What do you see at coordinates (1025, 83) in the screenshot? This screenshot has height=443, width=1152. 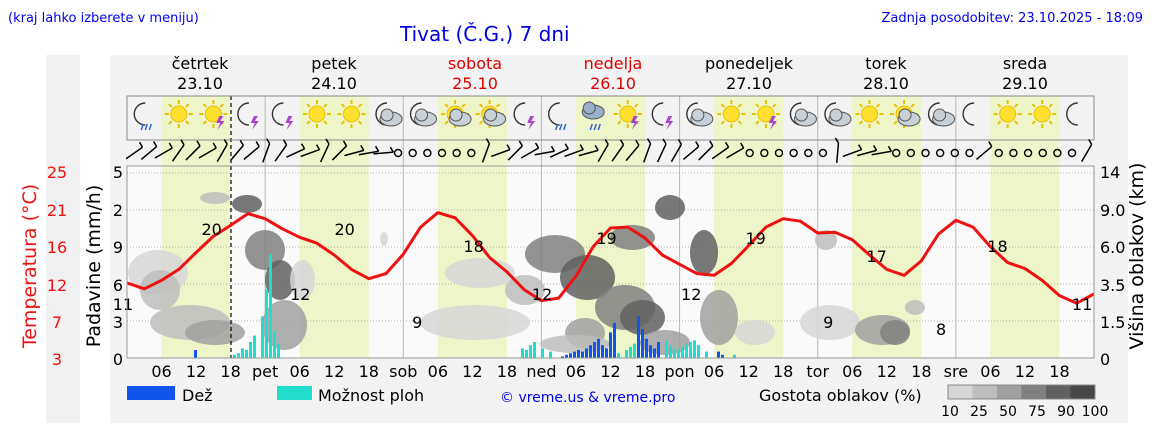 I see `day-date: 29.10` at bounding box center [1025, 83].